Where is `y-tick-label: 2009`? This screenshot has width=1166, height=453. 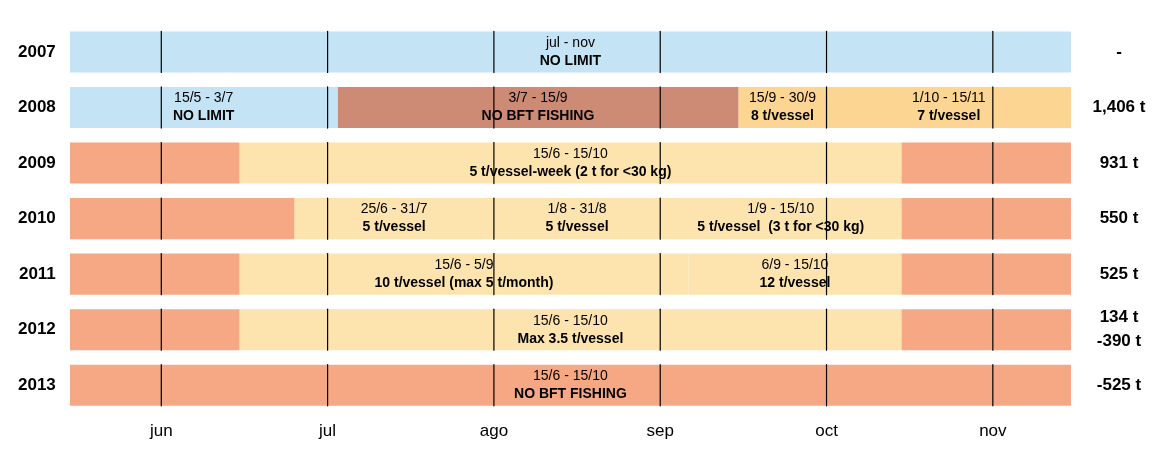 y-tick-label: 2009 is located at coordinates (36, 162).